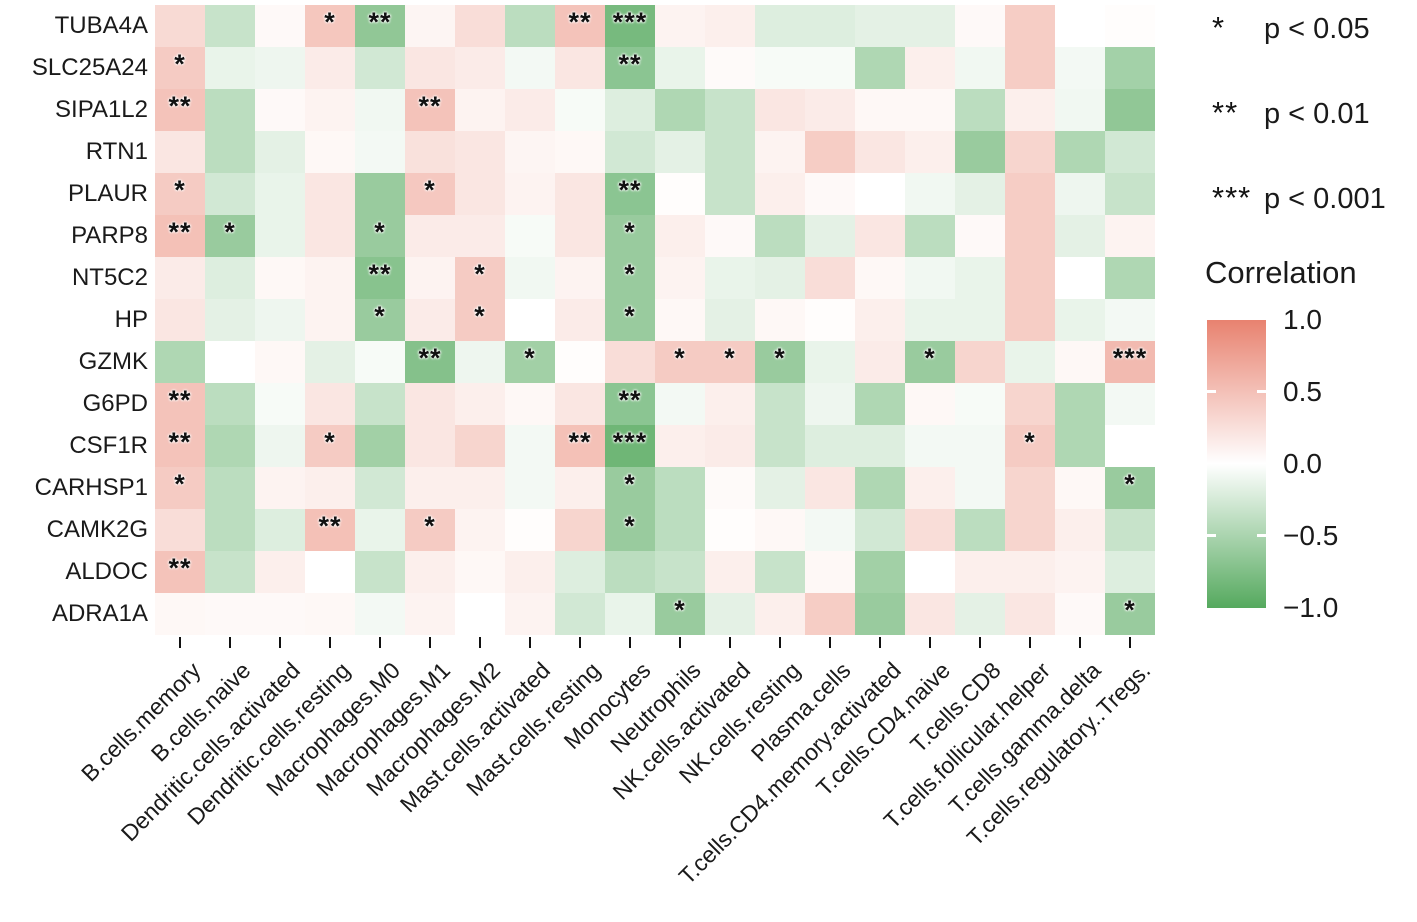 The width and height of the screenshot is (1417, 922). I want to click on asterisk-symbol: **, so click(1225, 112).